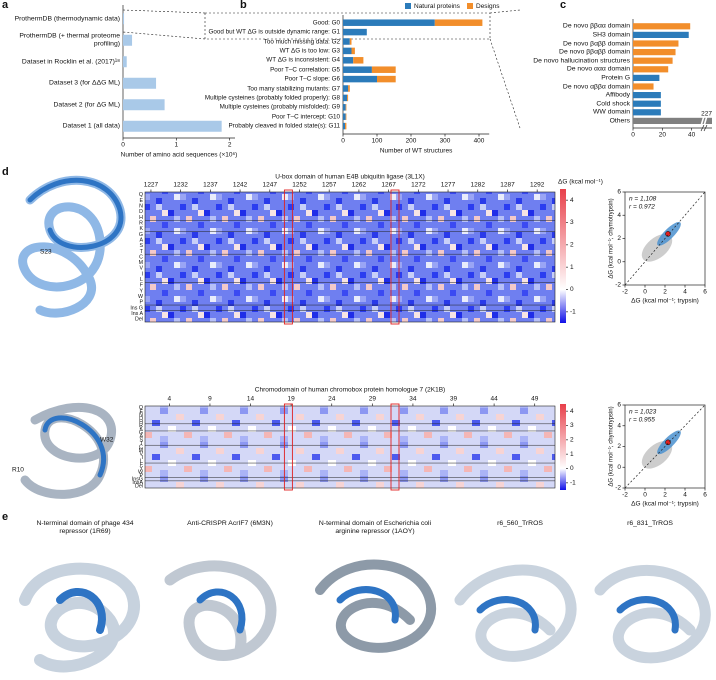 Image resolution: width=716 pixels, height=680 pixels. I want to click on x-tick-label: 49, so click(535, 399).